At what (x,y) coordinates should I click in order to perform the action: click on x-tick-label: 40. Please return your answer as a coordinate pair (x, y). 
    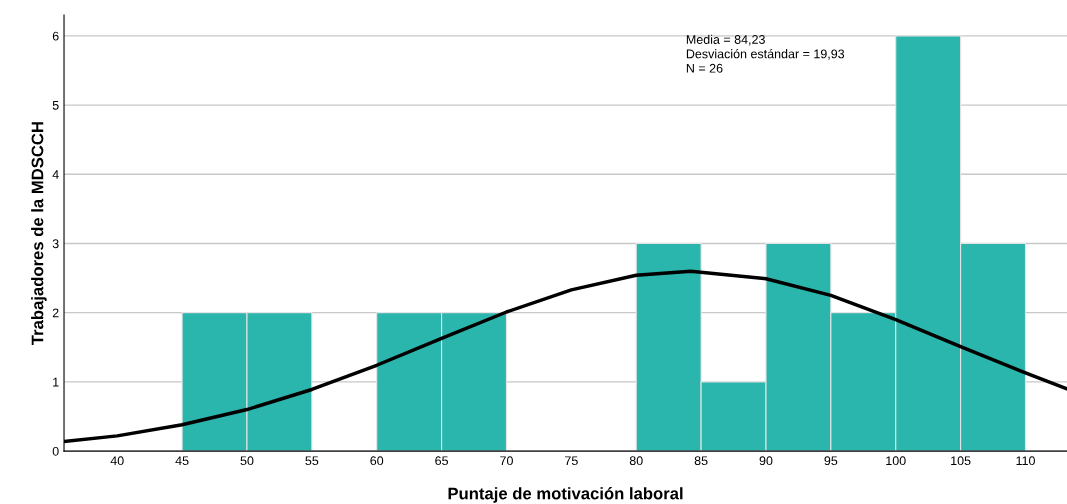
    Looking at the image, I should click on (117, 461).